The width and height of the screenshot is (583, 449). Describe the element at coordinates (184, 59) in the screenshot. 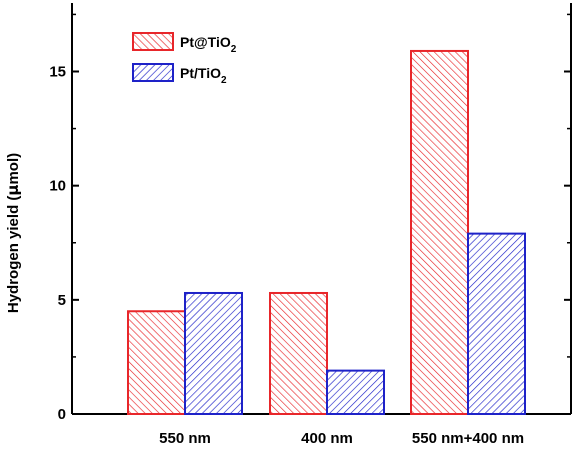

I see `legend: Pt@TiO2 Pt/TiO2` at that location.